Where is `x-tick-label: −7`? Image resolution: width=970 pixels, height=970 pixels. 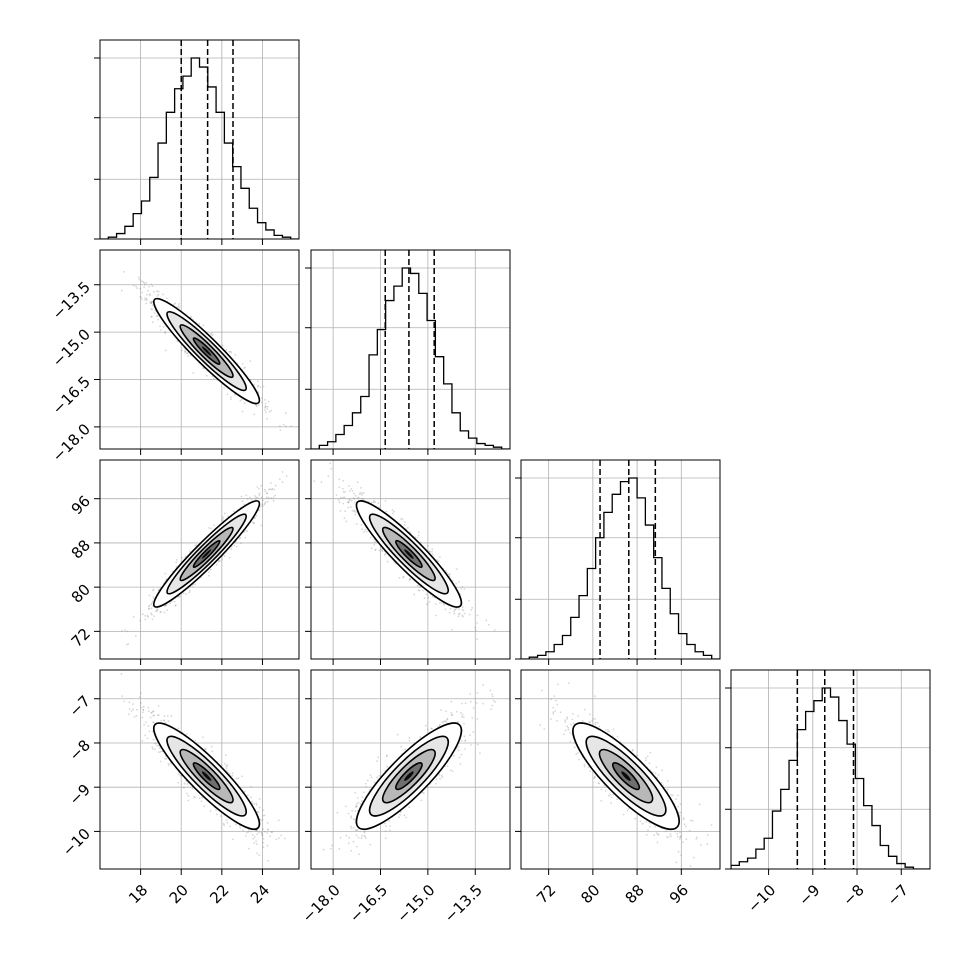 x-tick-label: −7 is located at coordinates (898, 895).